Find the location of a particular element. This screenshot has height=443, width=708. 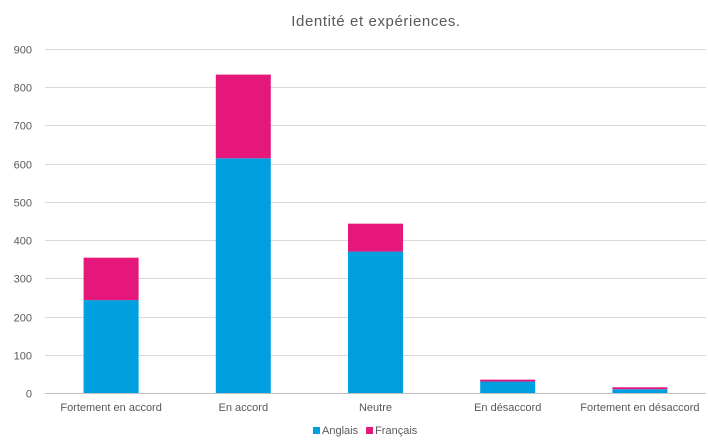

y-tick-label: 900 is located at coordinates (23, 51).